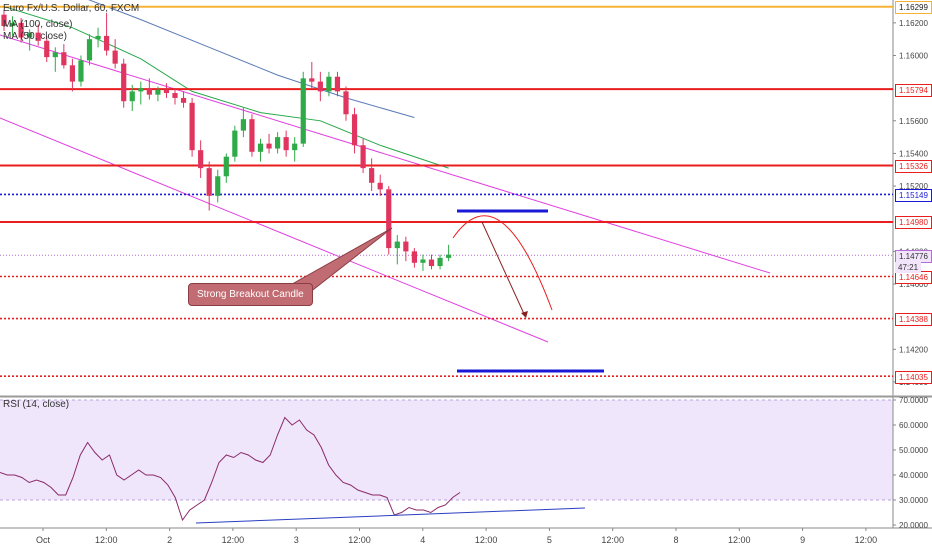  What do you see at coordinates (226, 87) in the screenshot?
I see `ma50-line` at bounding box center [226, 87].